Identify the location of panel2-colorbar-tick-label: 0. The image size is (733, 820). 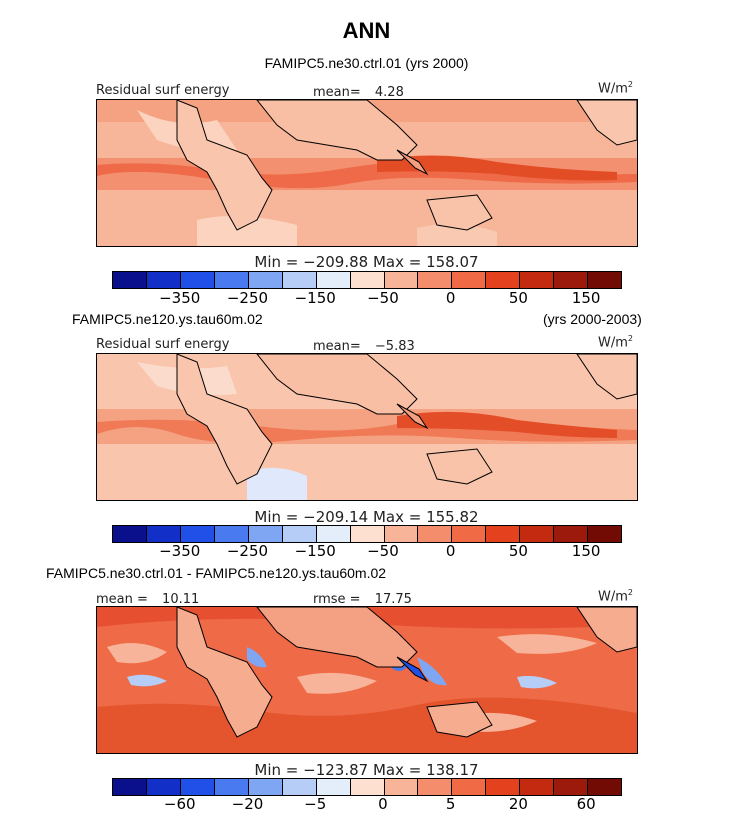
(450, 551).